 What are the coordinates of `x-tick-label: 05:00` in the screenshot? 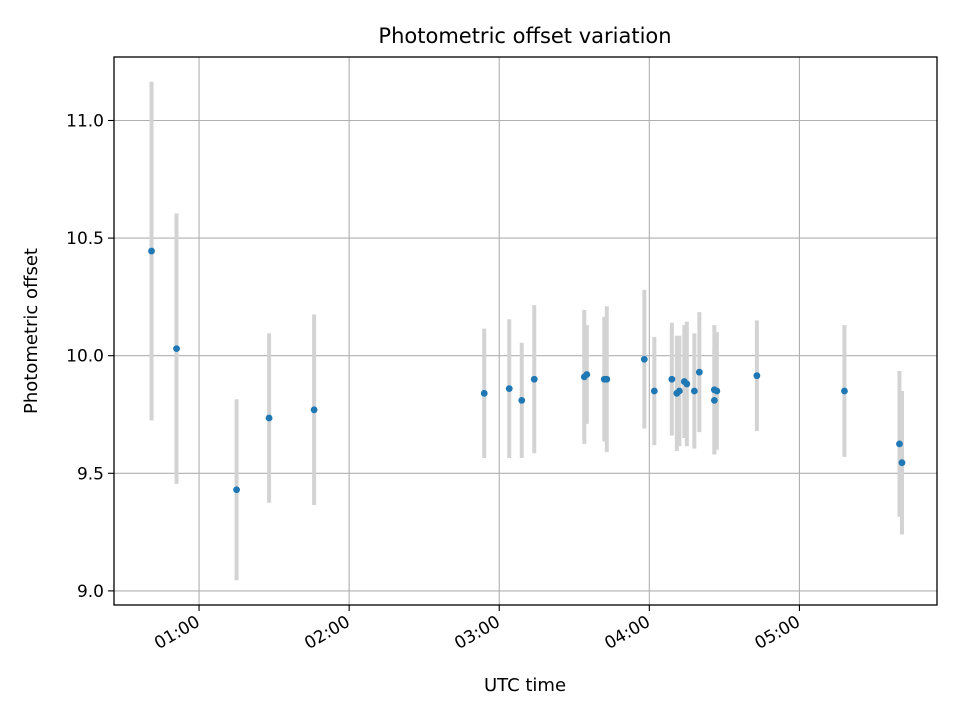 It's located at (777, 633).